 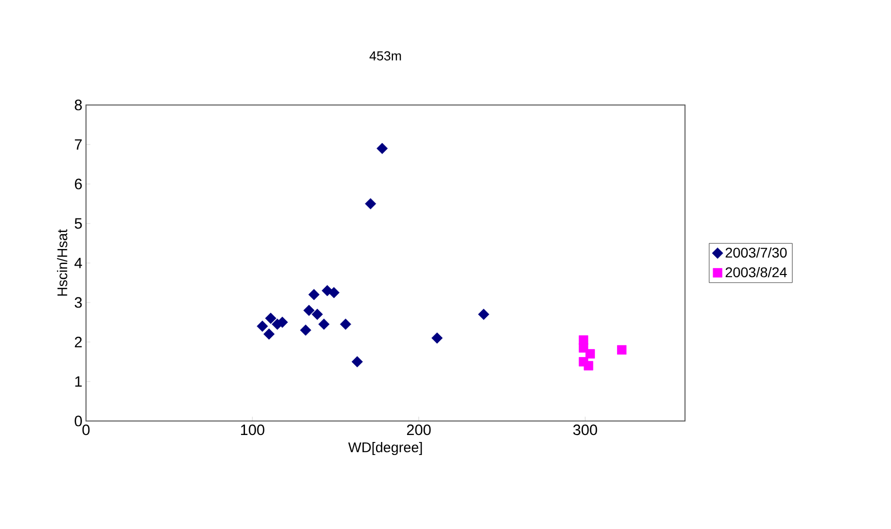 What do you see at coordinates (756, 272) in the screenshot?
I see `legend-label: 2003/8/24` at bounding box center [756, 272].